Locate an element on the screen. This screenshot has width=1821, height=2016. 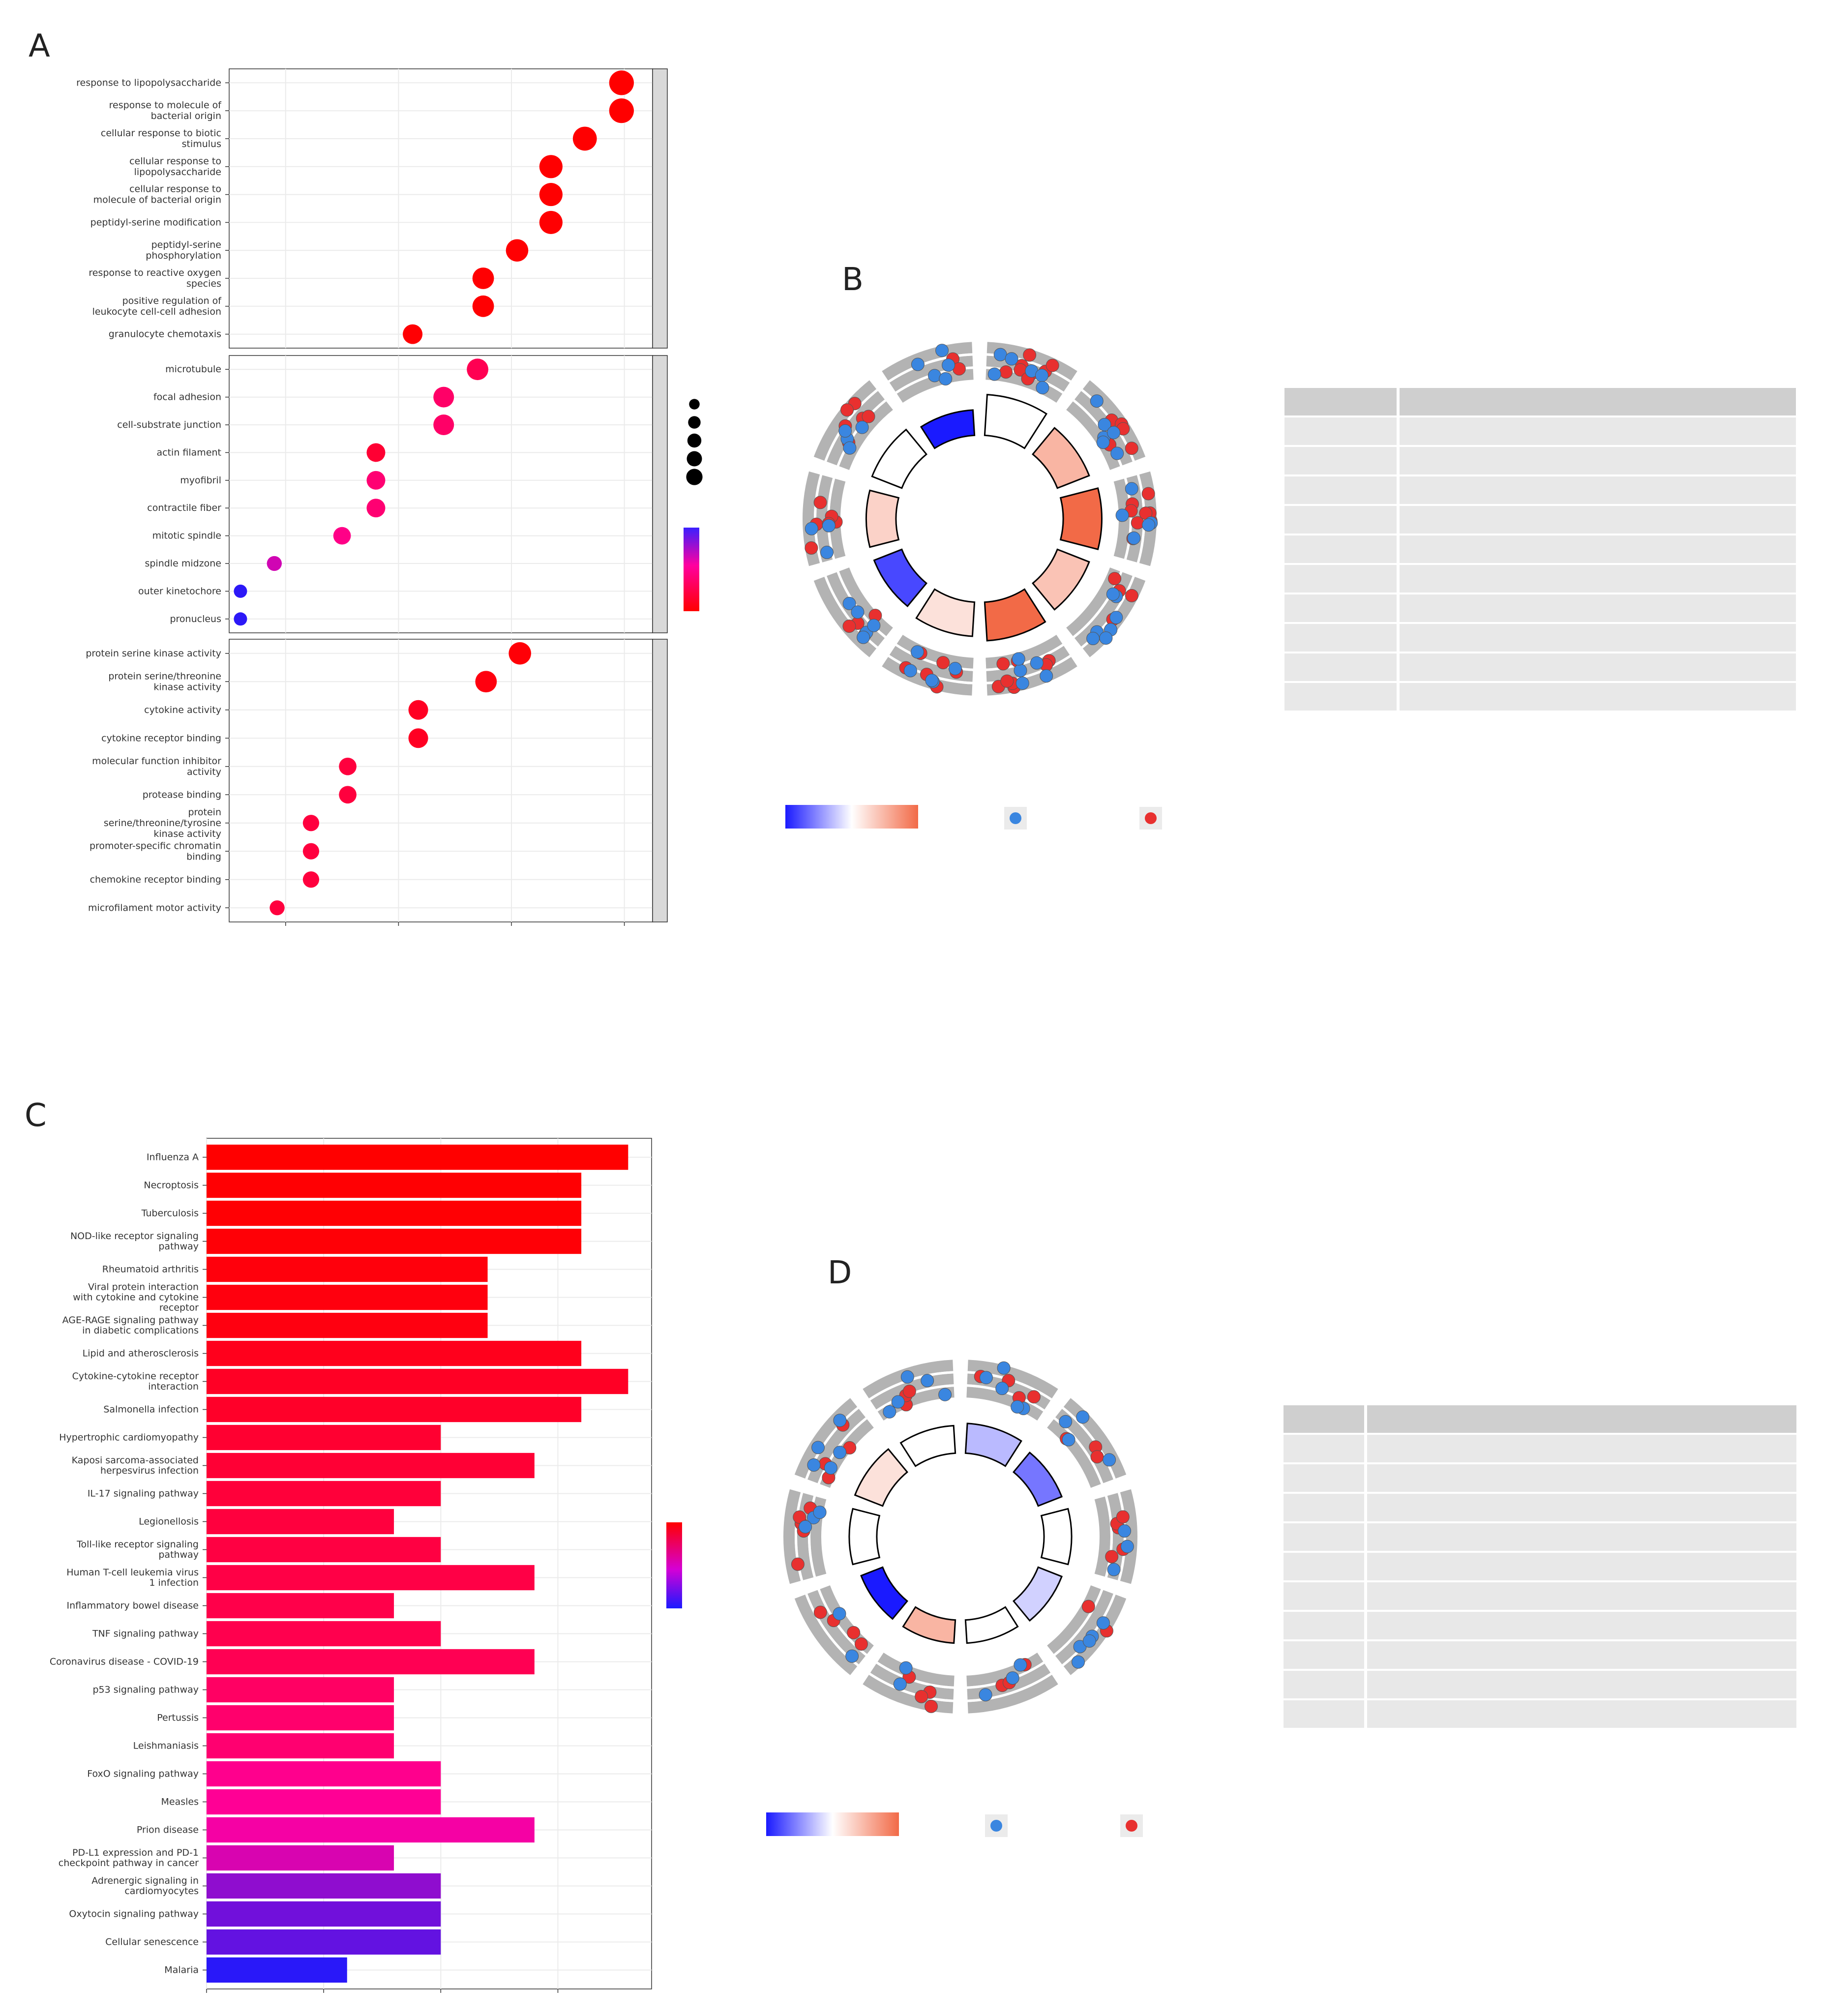
term-label: protease binding is located at coordinates (182, 794).